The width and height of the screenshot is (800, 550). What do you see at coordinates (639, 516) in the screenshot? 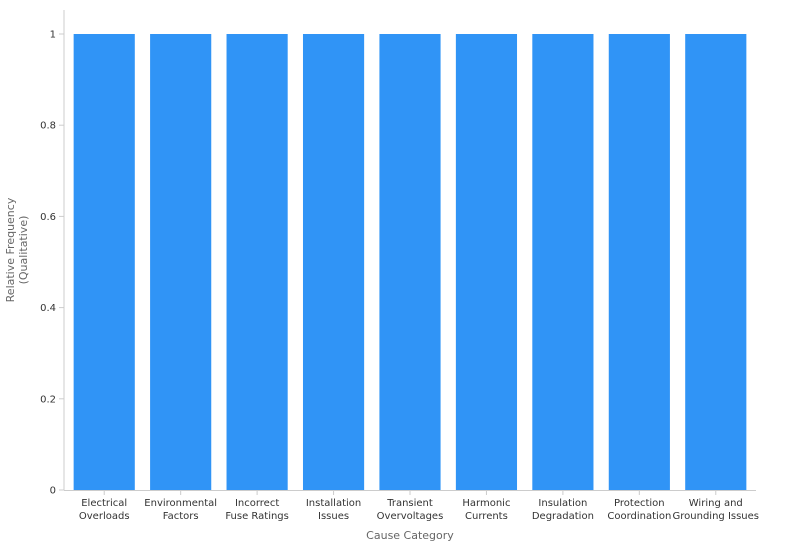
I see `x-tick-label-line: Coordination` at bounding box center [639, 516].